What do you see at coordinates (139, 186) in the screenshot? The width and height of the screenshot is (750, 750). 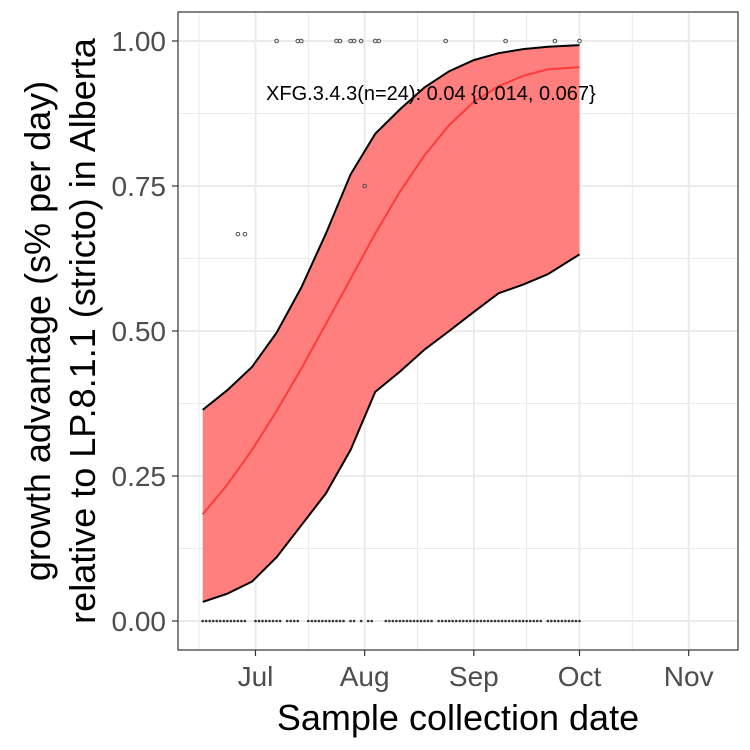 I see `y-tick-label: 0.75` at bounding box center [139, 186].